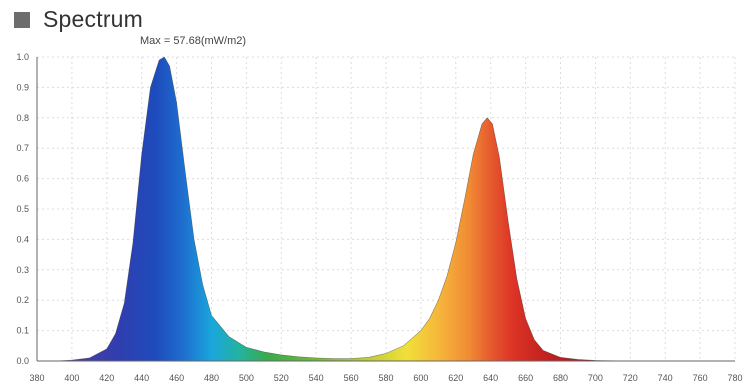 This screenshot has height=389, width=749. What do you see at coordinates (22, 87) in the screenshot?
I see `y-tick-label: 0.9` at bounding box center [22, 87].